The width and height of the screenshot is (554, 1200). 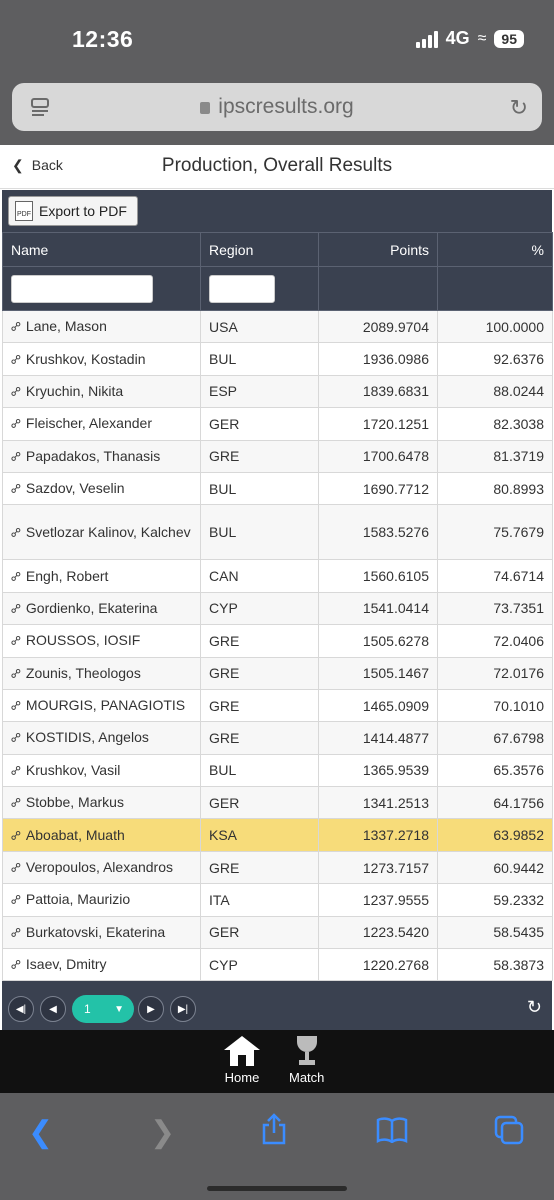 What do you see at coordinates (87, 737) in the screenshot?
I see `competitor-name: KOSTIDIS, Angelos` at bounding box center [87, 737].